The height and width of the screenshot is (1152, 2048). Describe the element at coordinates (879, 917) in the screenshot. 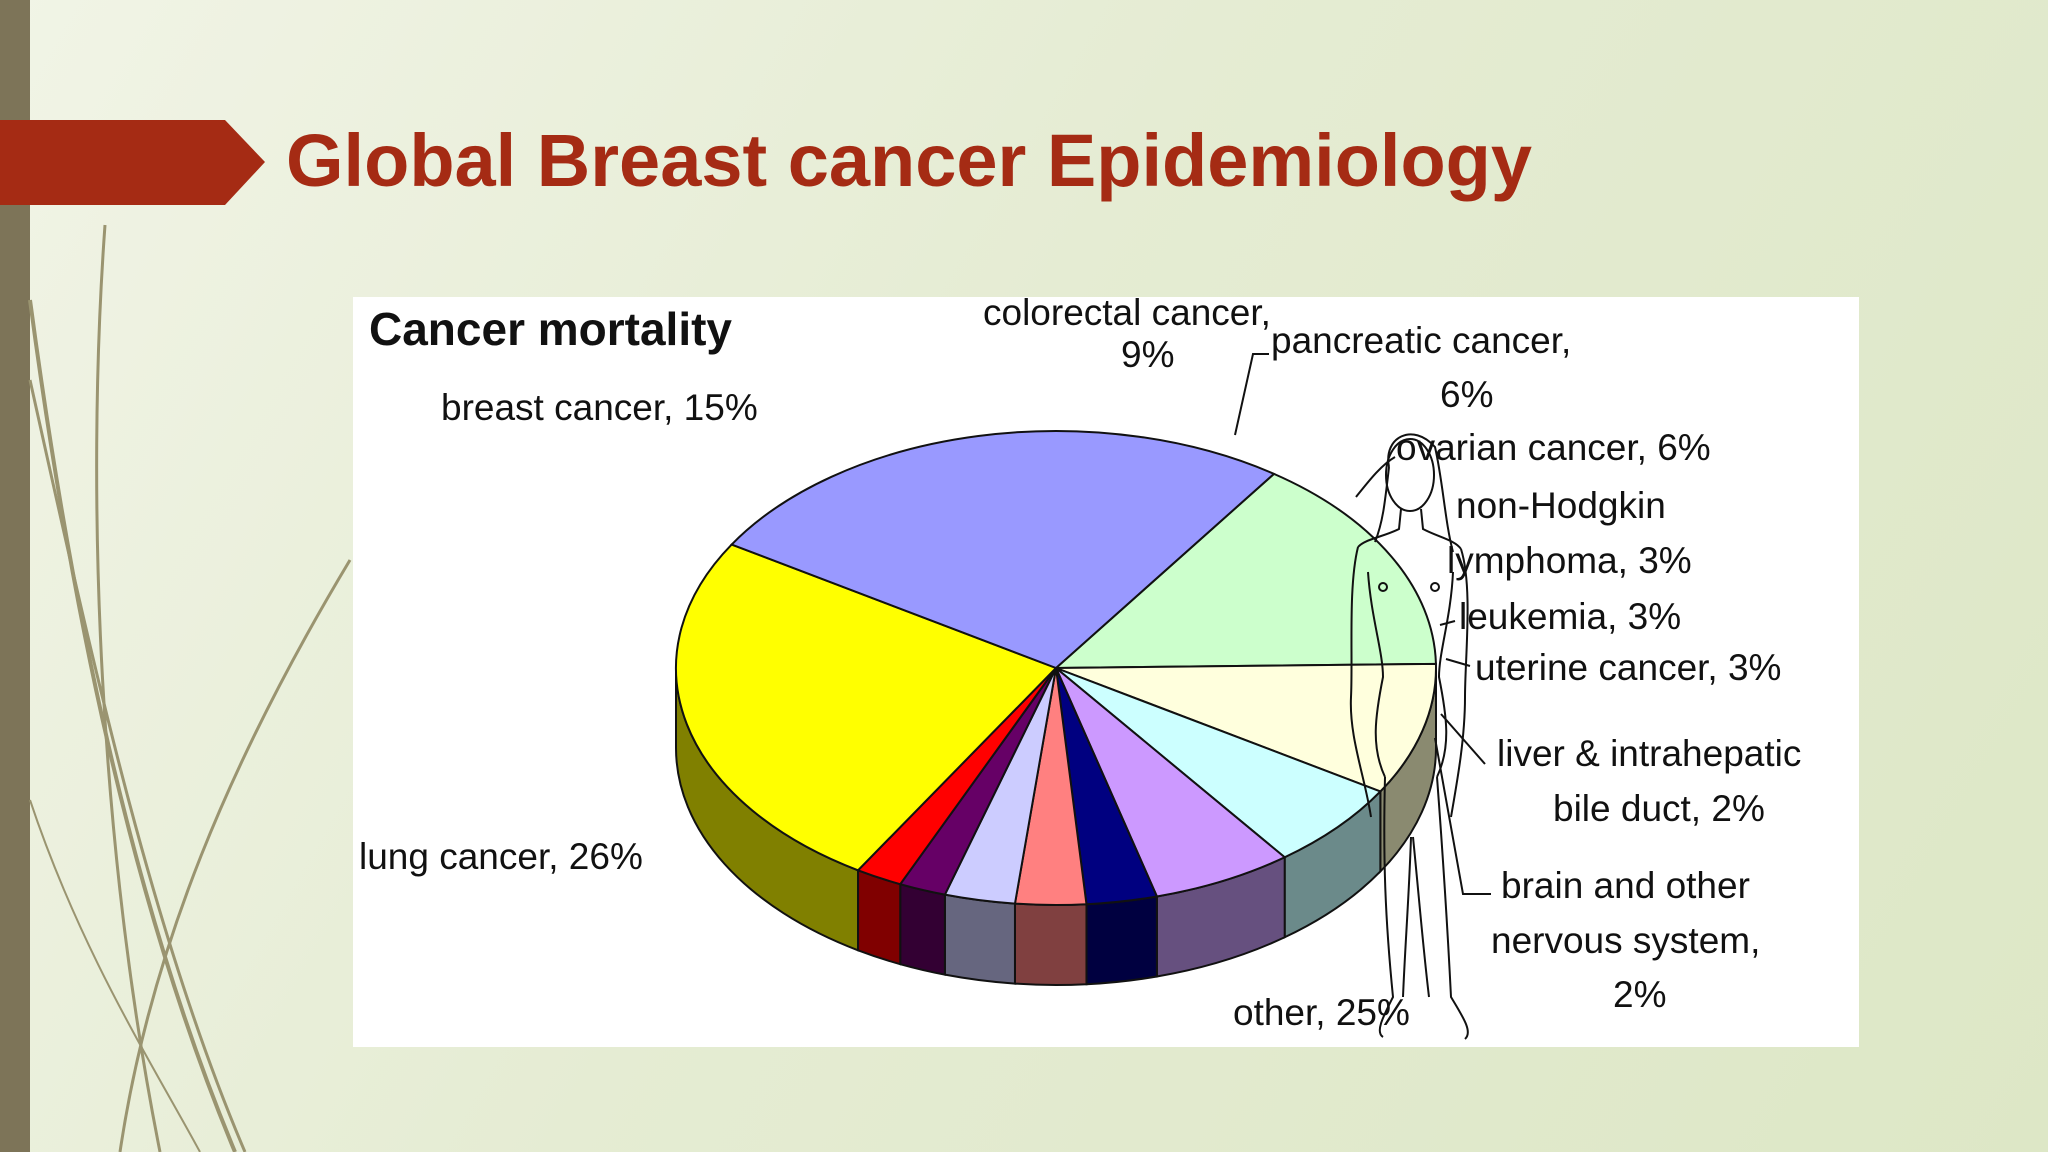

I see `pie-side-brain` at that location.